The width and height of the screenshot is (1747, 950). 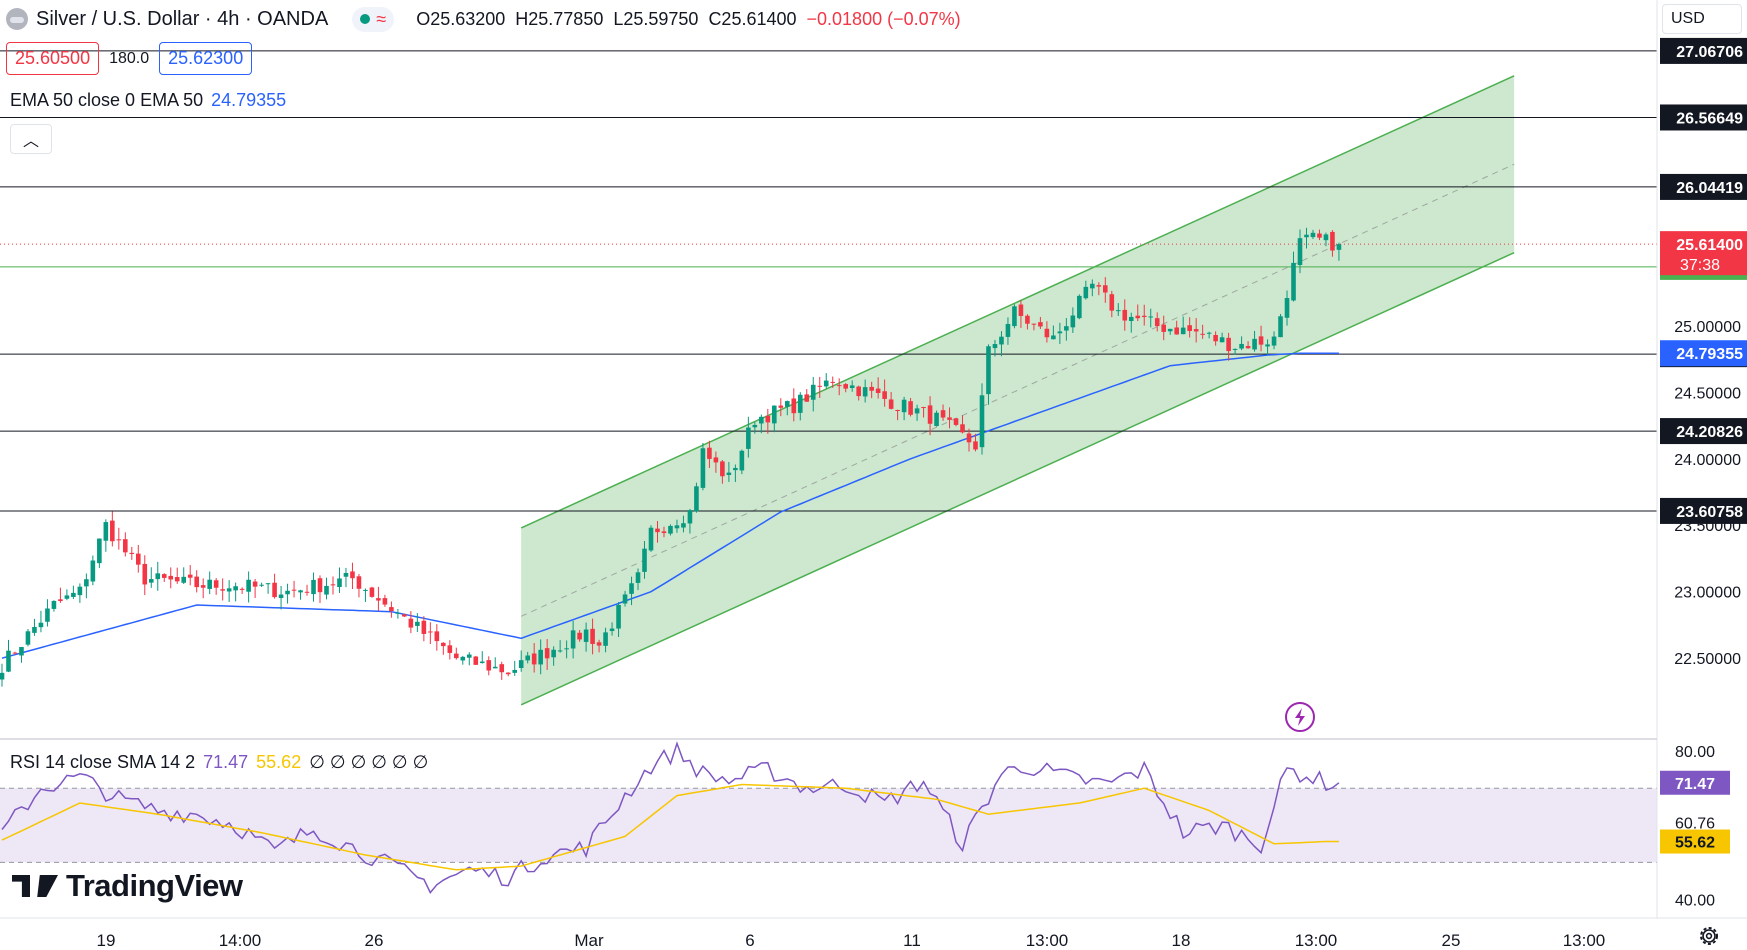 What do you see at coordinates (1695, 784) in the screenshot?
I see `rsi-value-tag: 71.47` at bounding box center [1695, 784].